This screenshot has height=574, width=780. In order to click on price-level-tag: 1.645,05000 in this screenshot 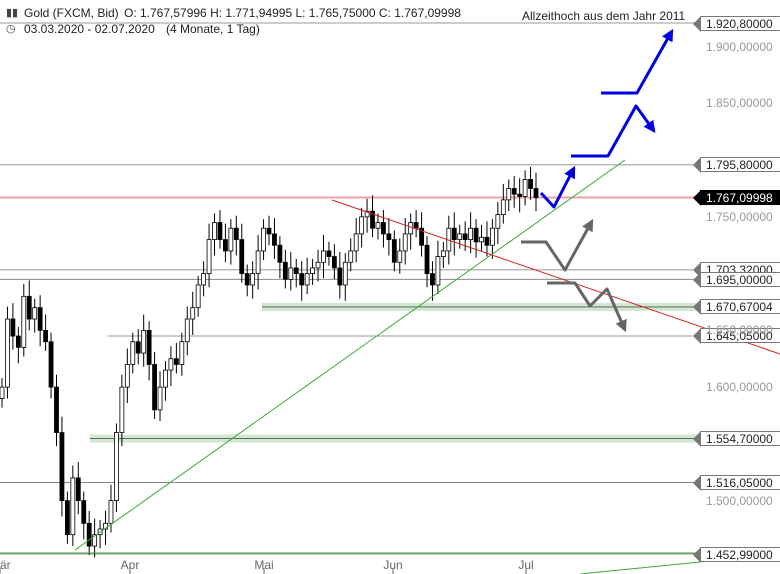, I will do `click(736, 336)`.